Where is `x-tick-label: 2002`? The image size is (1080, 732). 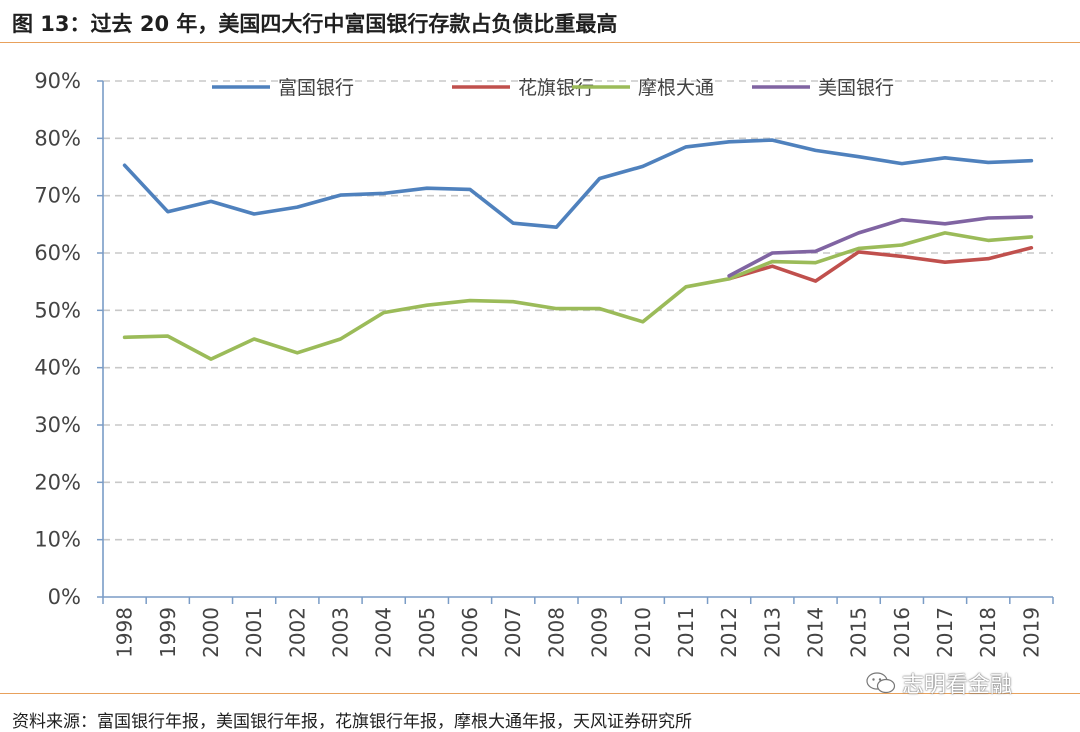
x-tick-label: 2002 is located at coordinates (297, 632).